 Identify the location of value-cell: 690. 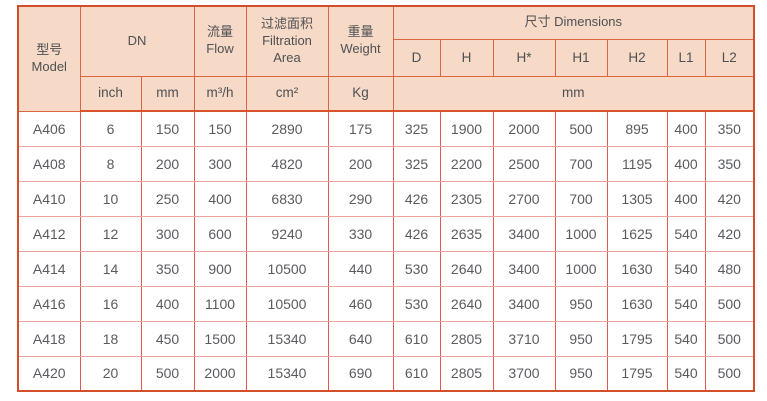
(360, 373).